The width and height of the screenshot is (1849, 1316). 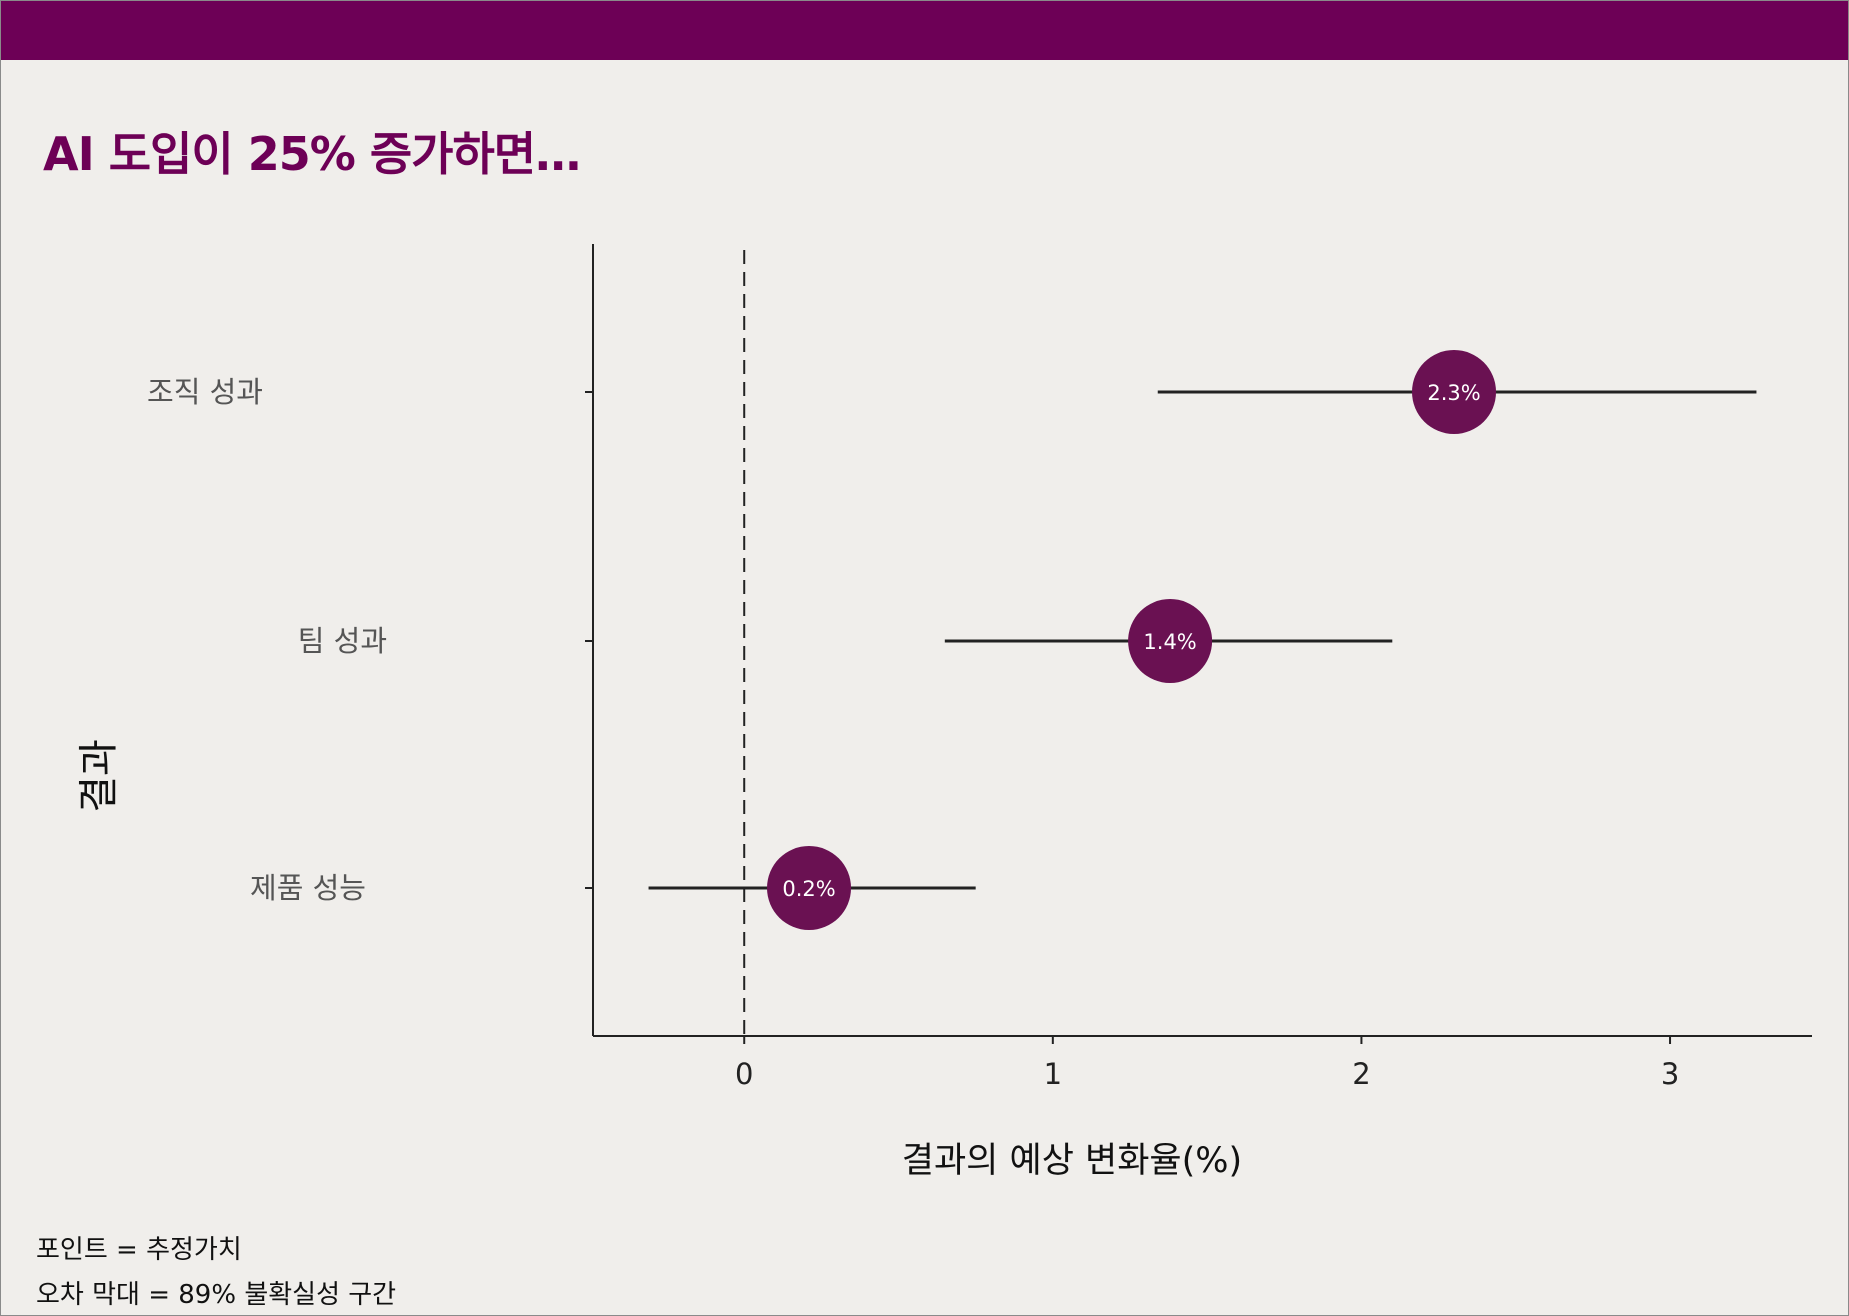 I want to click on point-label-1: 1.4%, so click(x=1169, y=642).